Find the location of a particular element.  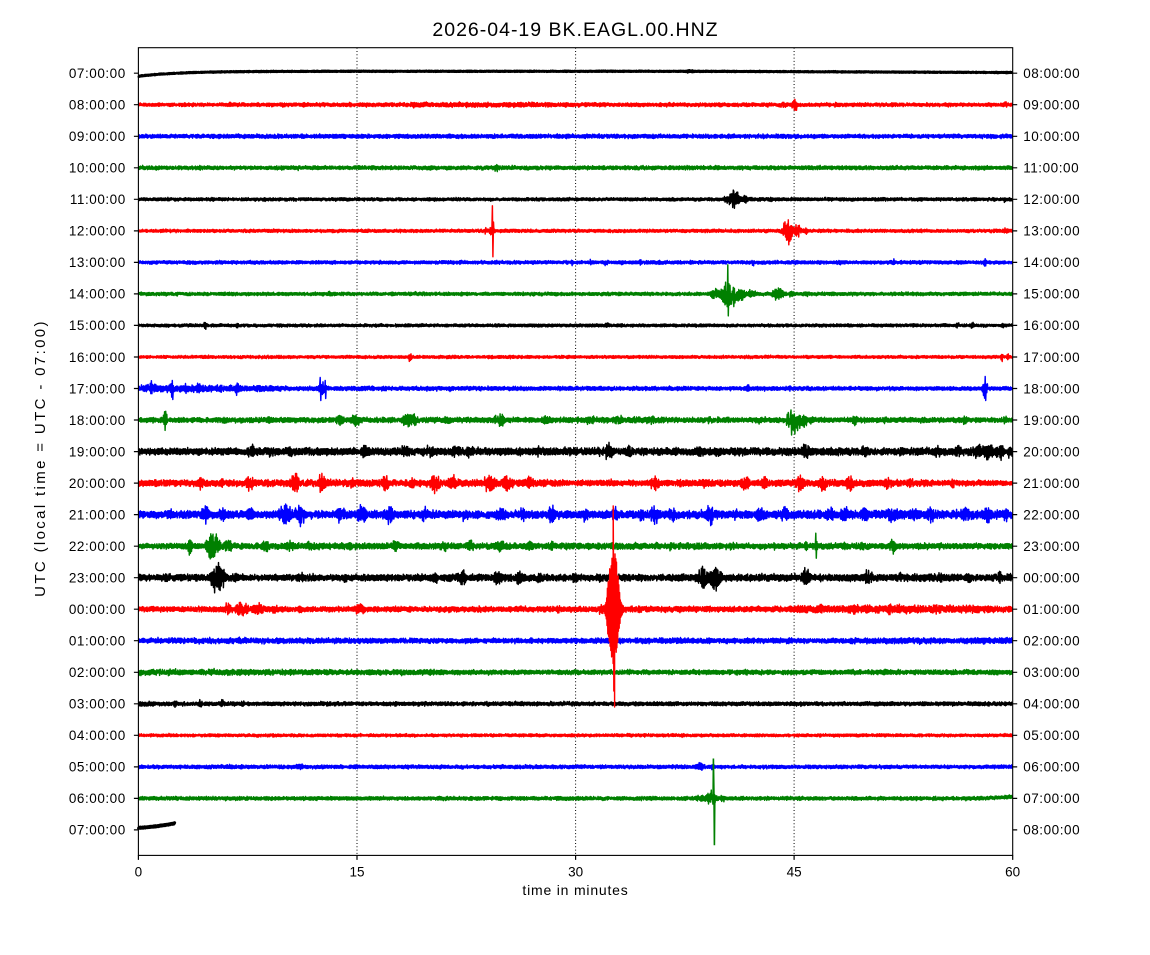

svg-text: 60 is located at coordinates (1012, 872).